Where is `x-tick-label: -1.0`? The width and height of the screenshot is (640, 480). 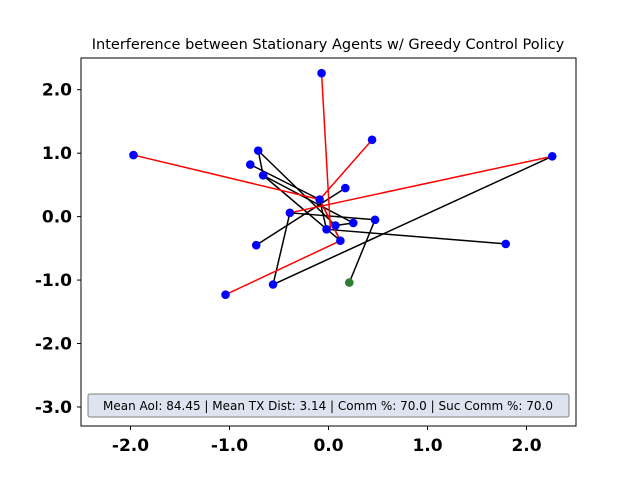 x-tick-label: -1.0 is located at coordinates (229, 446).